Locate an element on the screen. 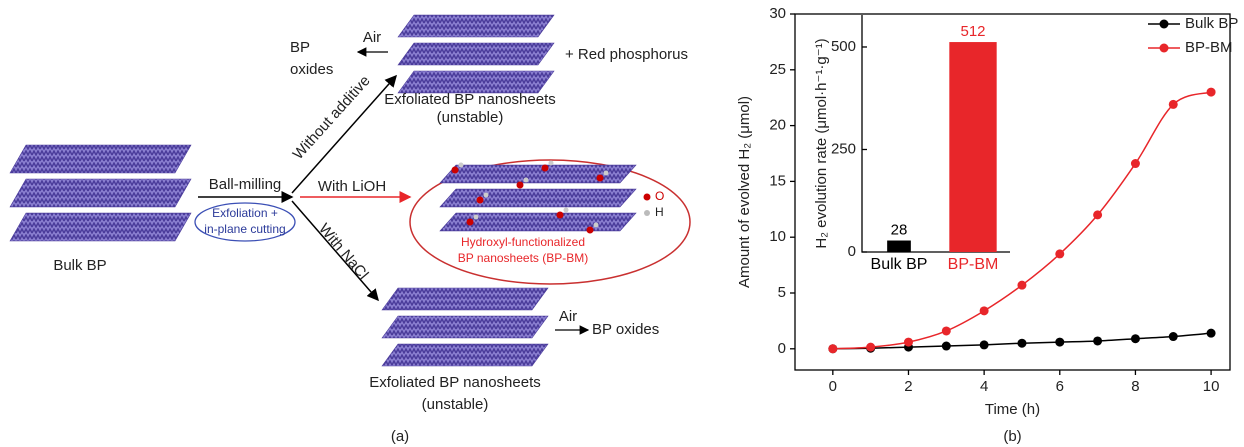 The image size is (1244, 447). y-tick-label: 20 is located at coordinates (777, 125).